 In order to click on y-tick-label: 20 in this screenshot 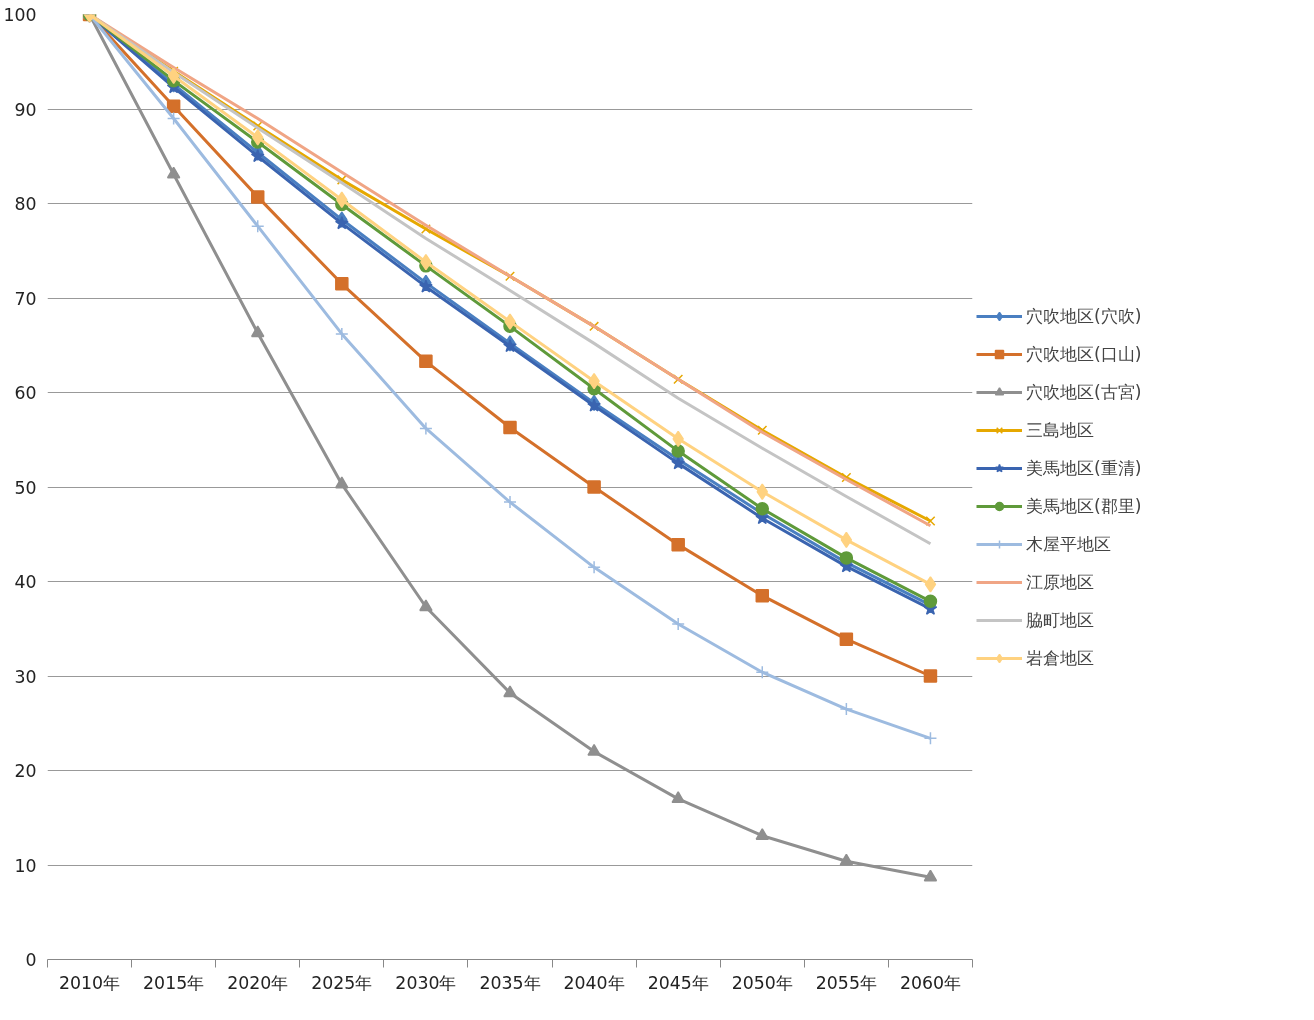, I will do `click(25, 771)`.